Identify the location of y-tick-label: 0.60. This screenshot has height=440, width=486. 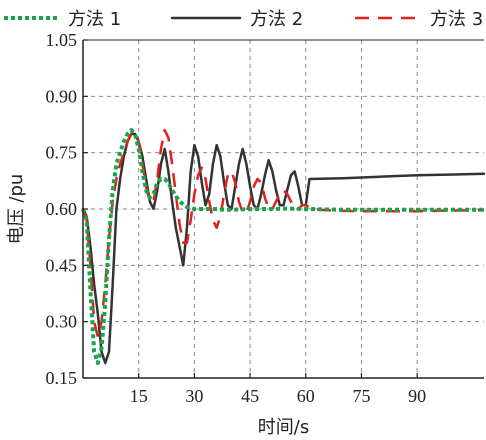
(62, 209).